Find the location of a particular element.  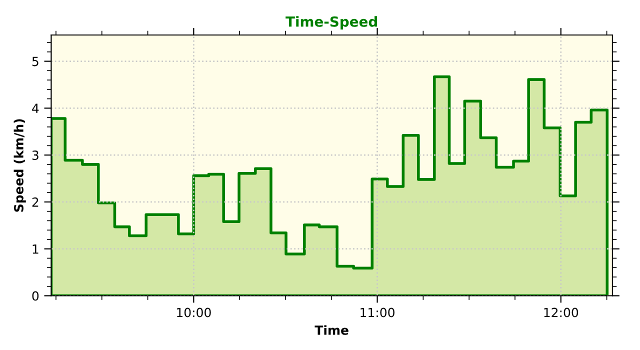

x-axis-title: Time is located at coordinates (331, 330).